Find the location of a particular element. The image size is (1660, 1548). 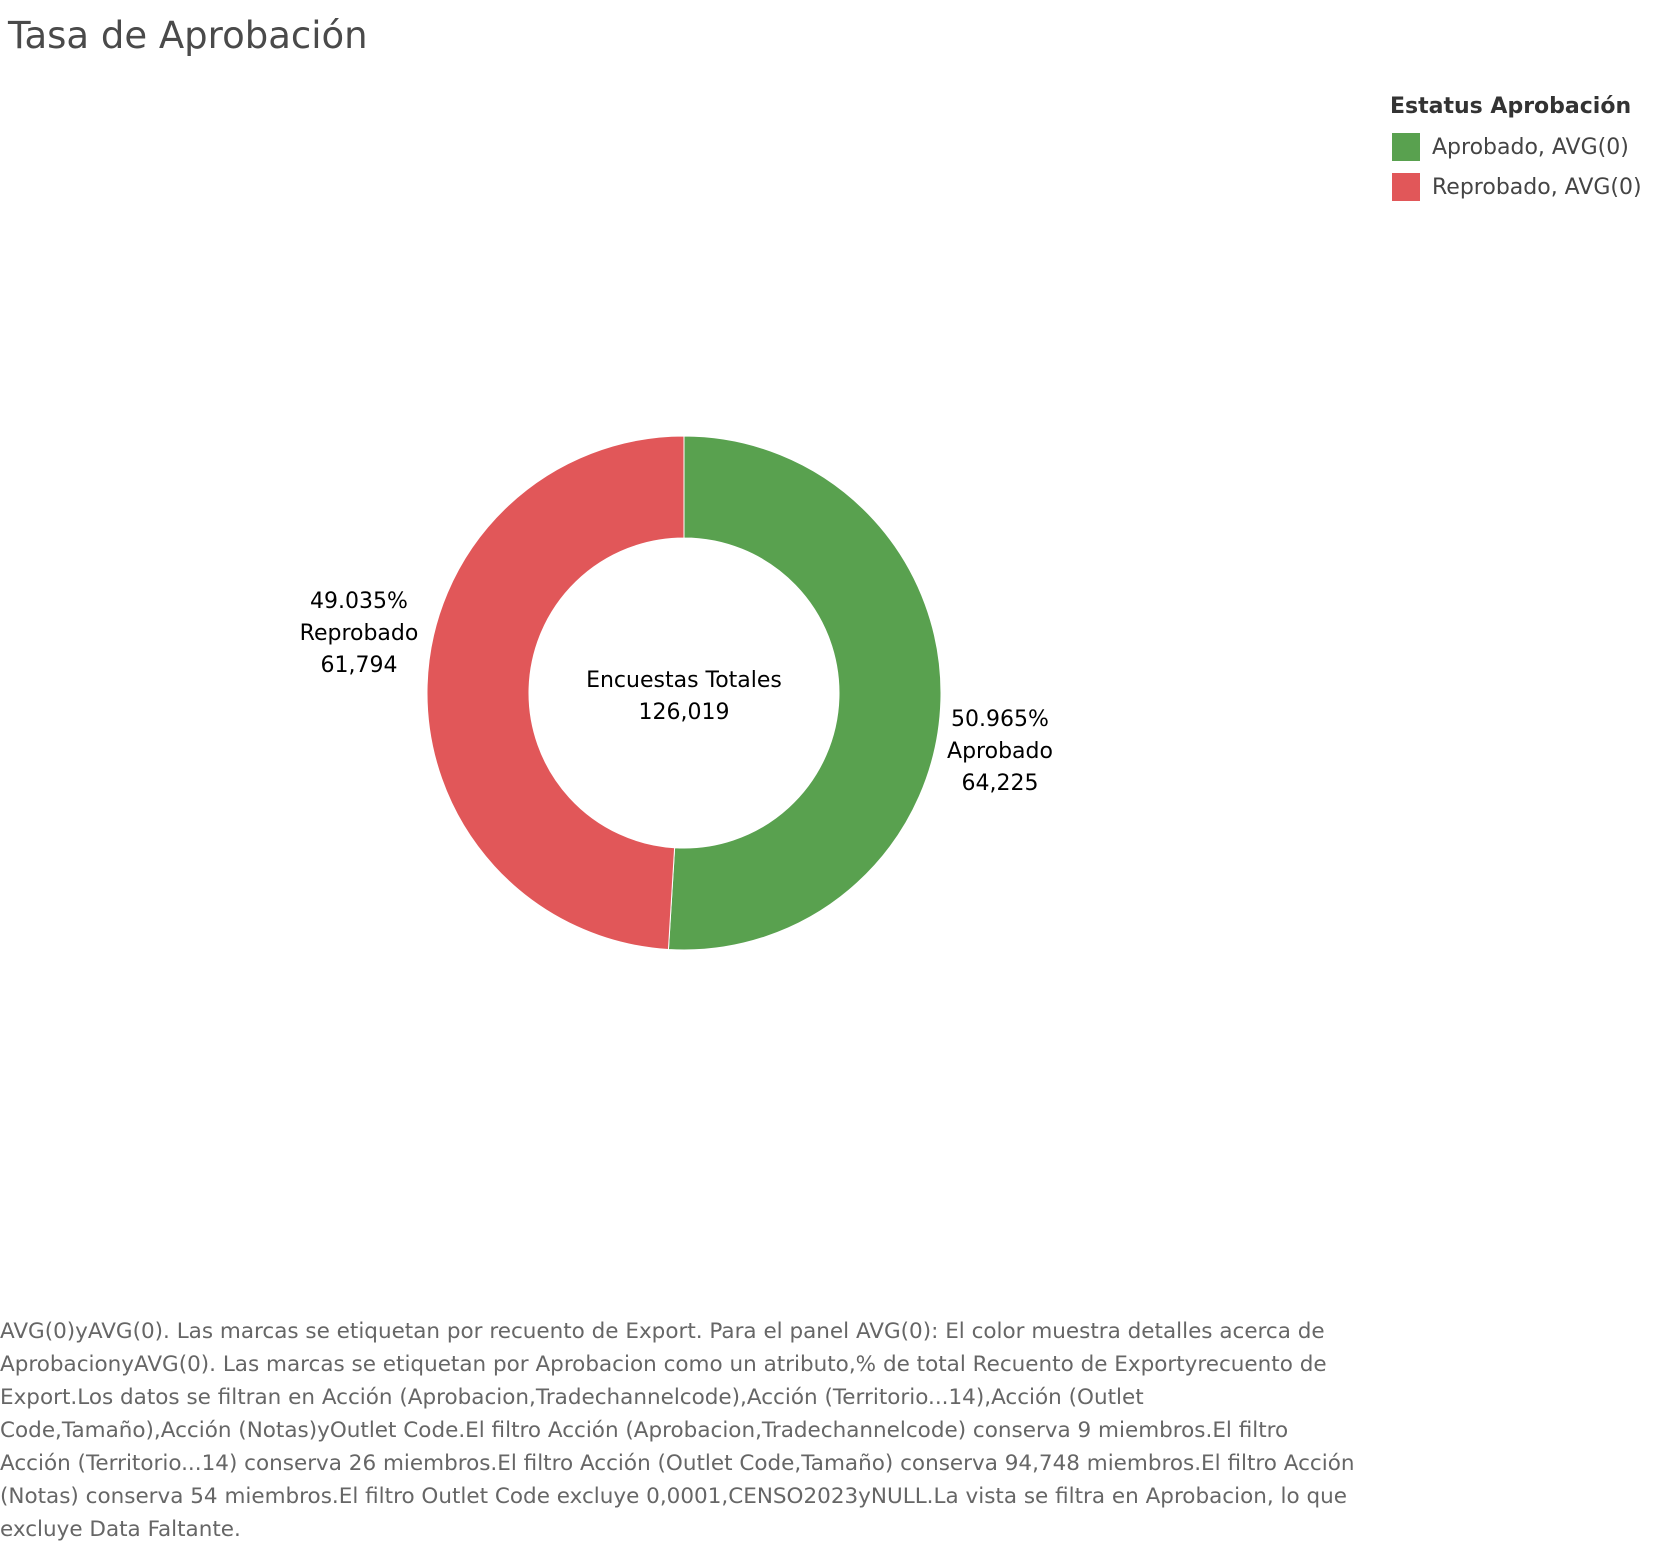

legend-item-reprobado: Reprobado, AVG(0) is located at coordinates (1521, 187).